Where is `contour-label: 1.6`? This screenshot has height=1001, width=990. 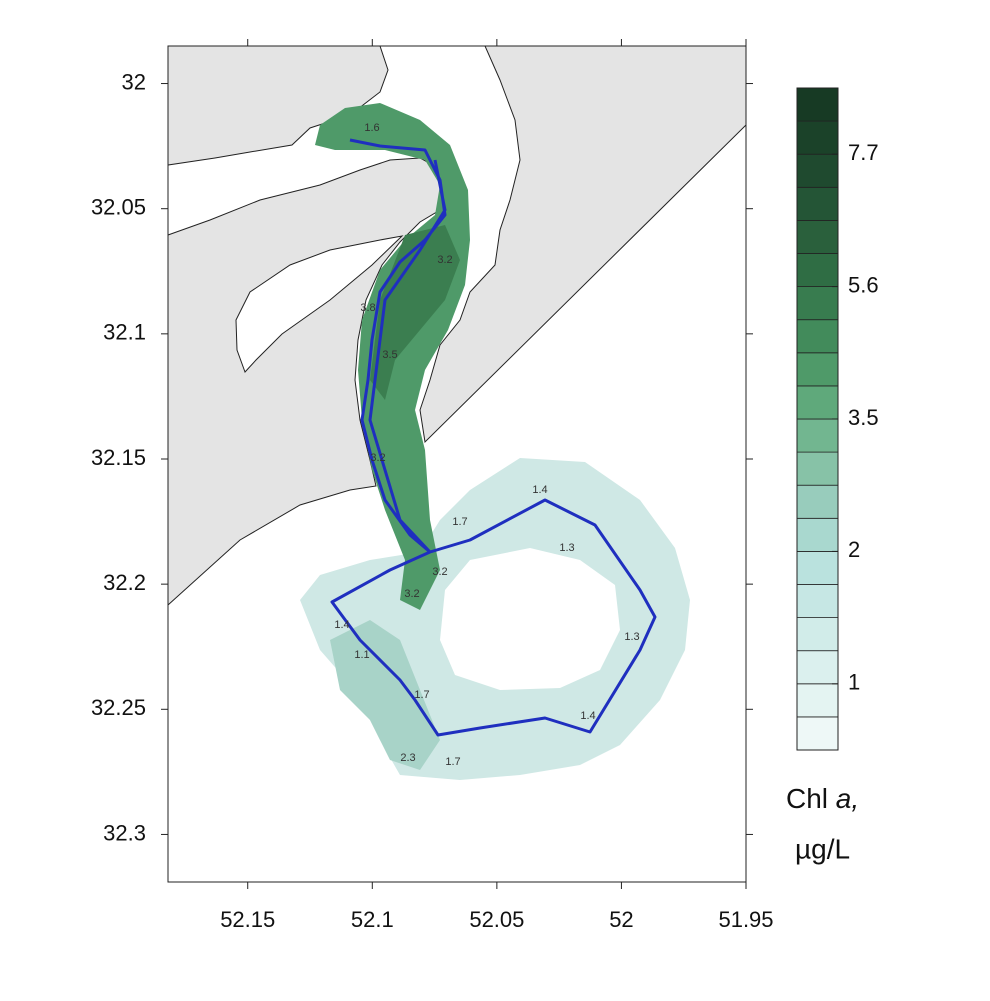 contour-label: 1.6 is located at coordinates (371, 128).